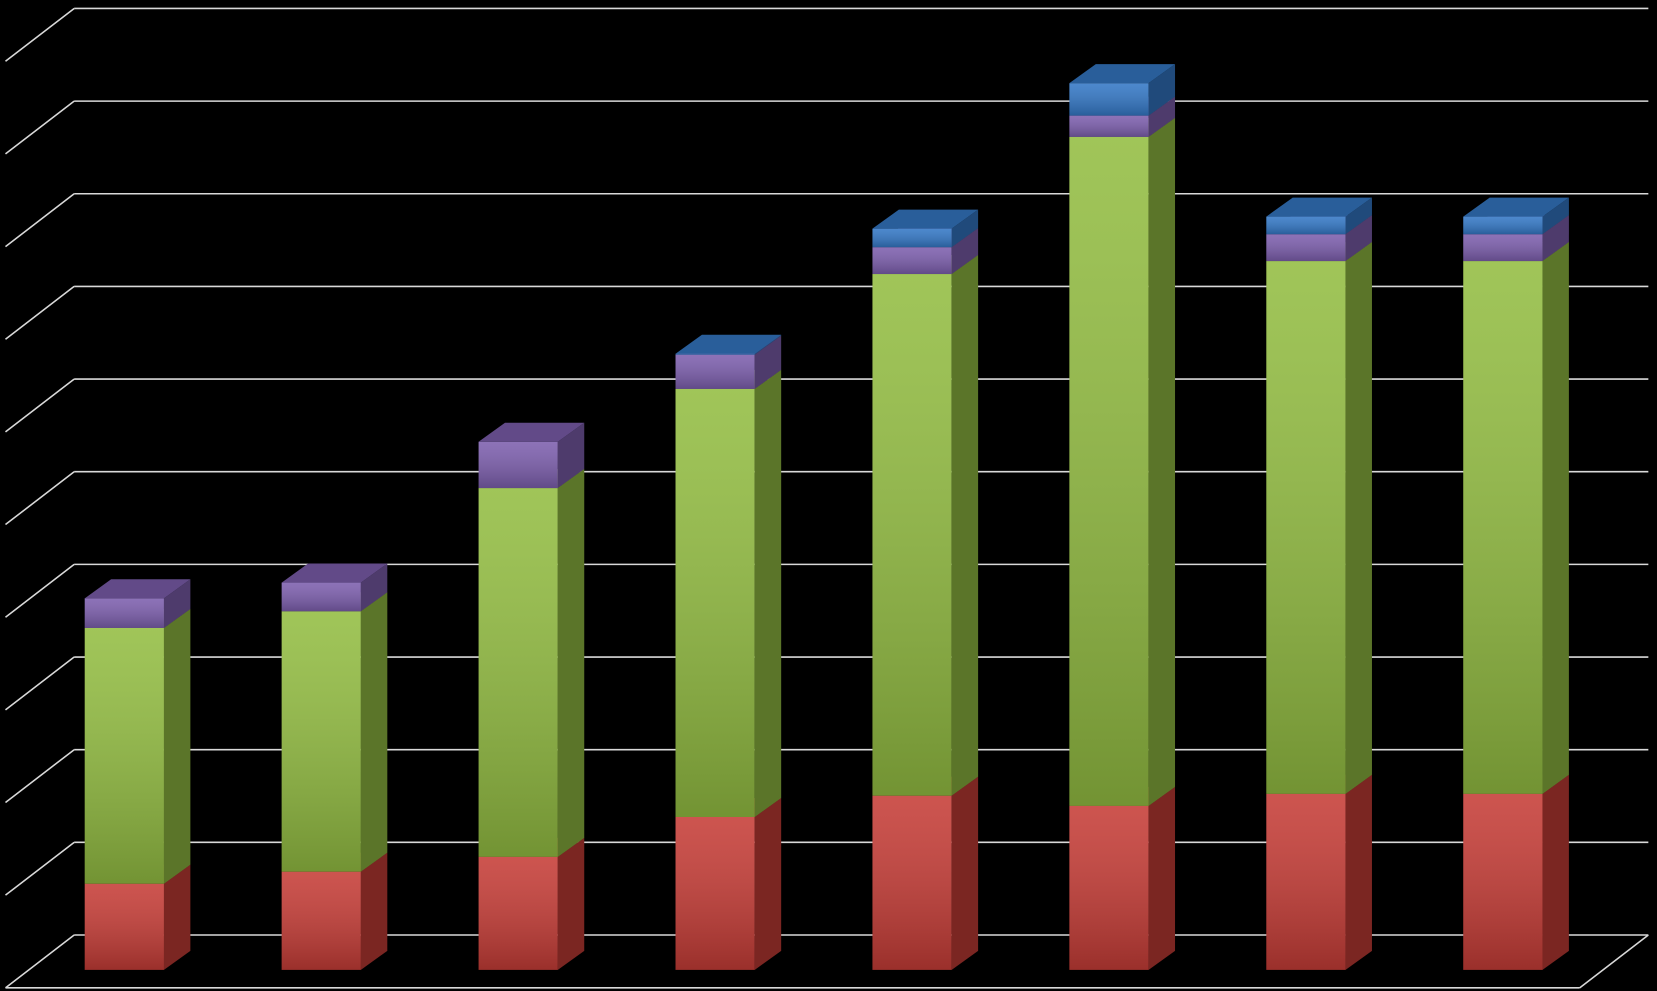 Image resolution: width=1657 pixels, height=991 pixels. Describe the element at coordinates (1614, 961) in the screenshot. I see `floor-edge` at that location.